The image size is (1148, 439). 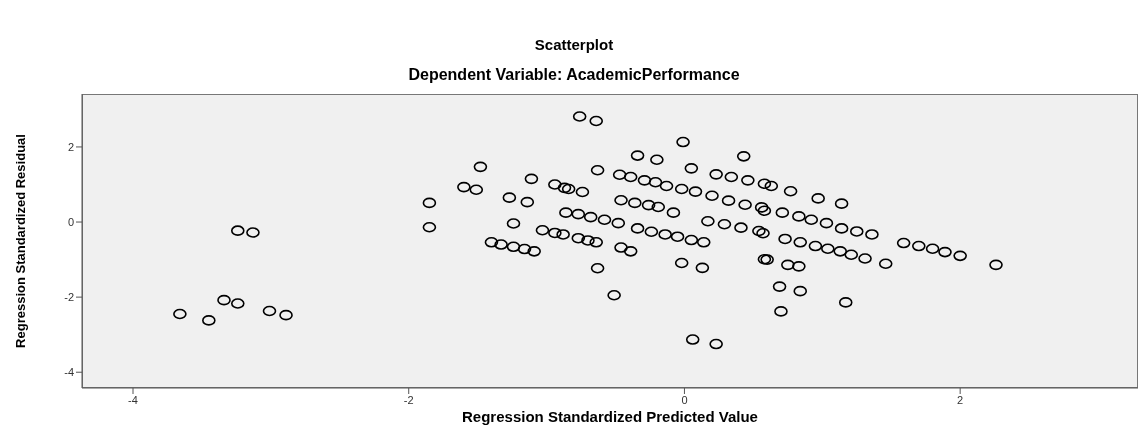 What do you see at coordinates (610, 416) in the screenshot?
I see `x-axis-title: Regression Standardized Predicted Value` at bounding box center [610, 416].